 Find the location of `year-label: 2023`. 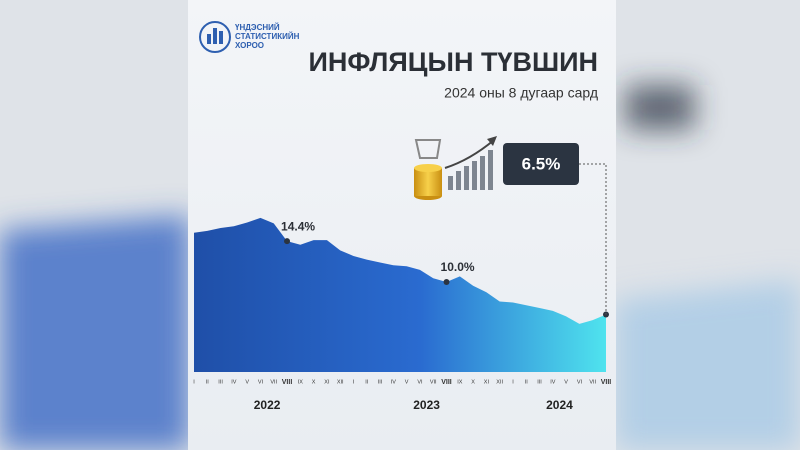

year-label: 2023 is located at coordinates (426, 405).